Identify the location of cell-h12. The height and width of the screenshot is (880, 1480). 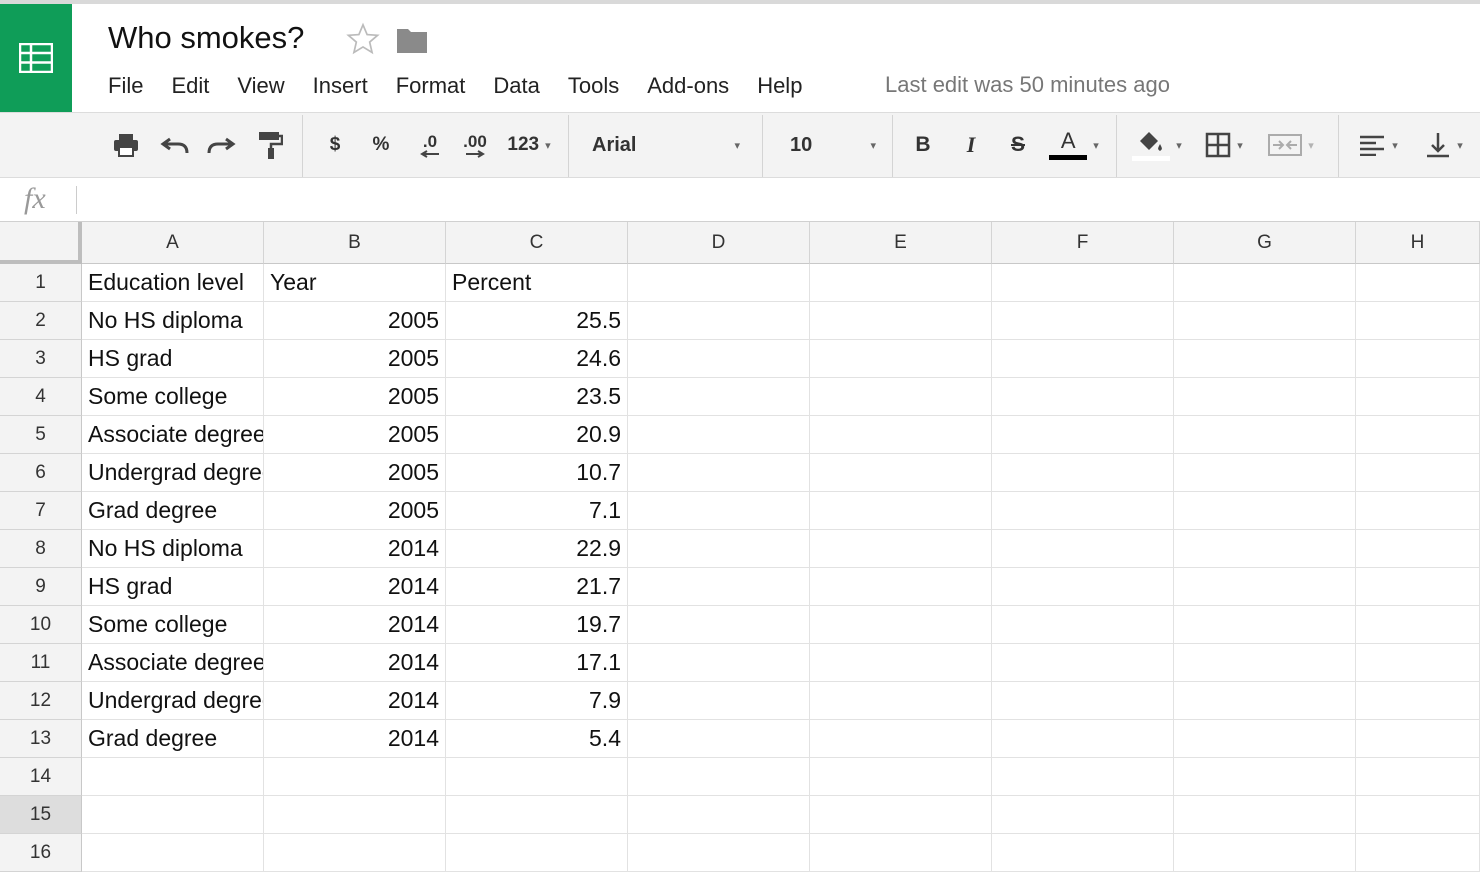
(1418, 701).